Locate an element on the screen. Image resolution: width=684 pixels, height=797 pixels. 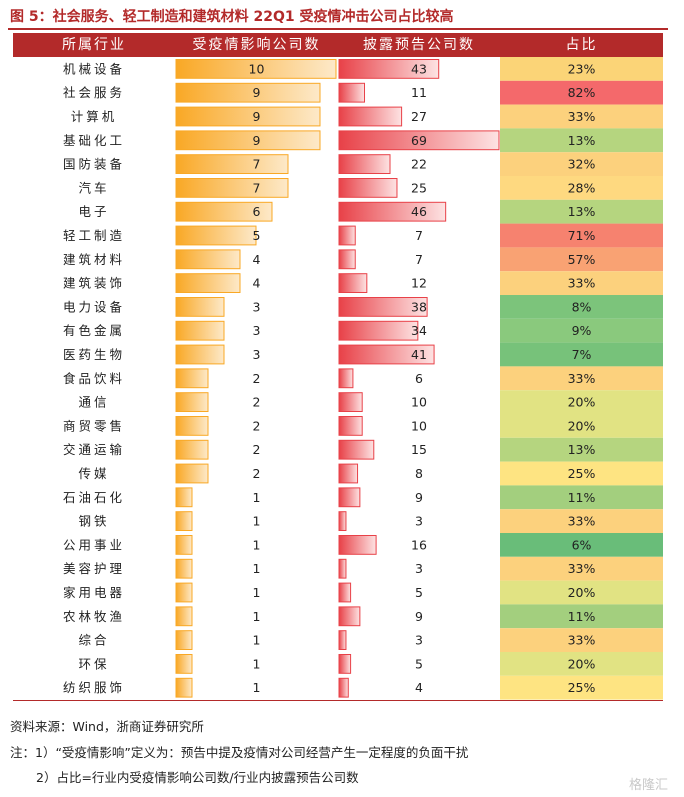
affected-value: 6 is located at coordinates (257, 211).